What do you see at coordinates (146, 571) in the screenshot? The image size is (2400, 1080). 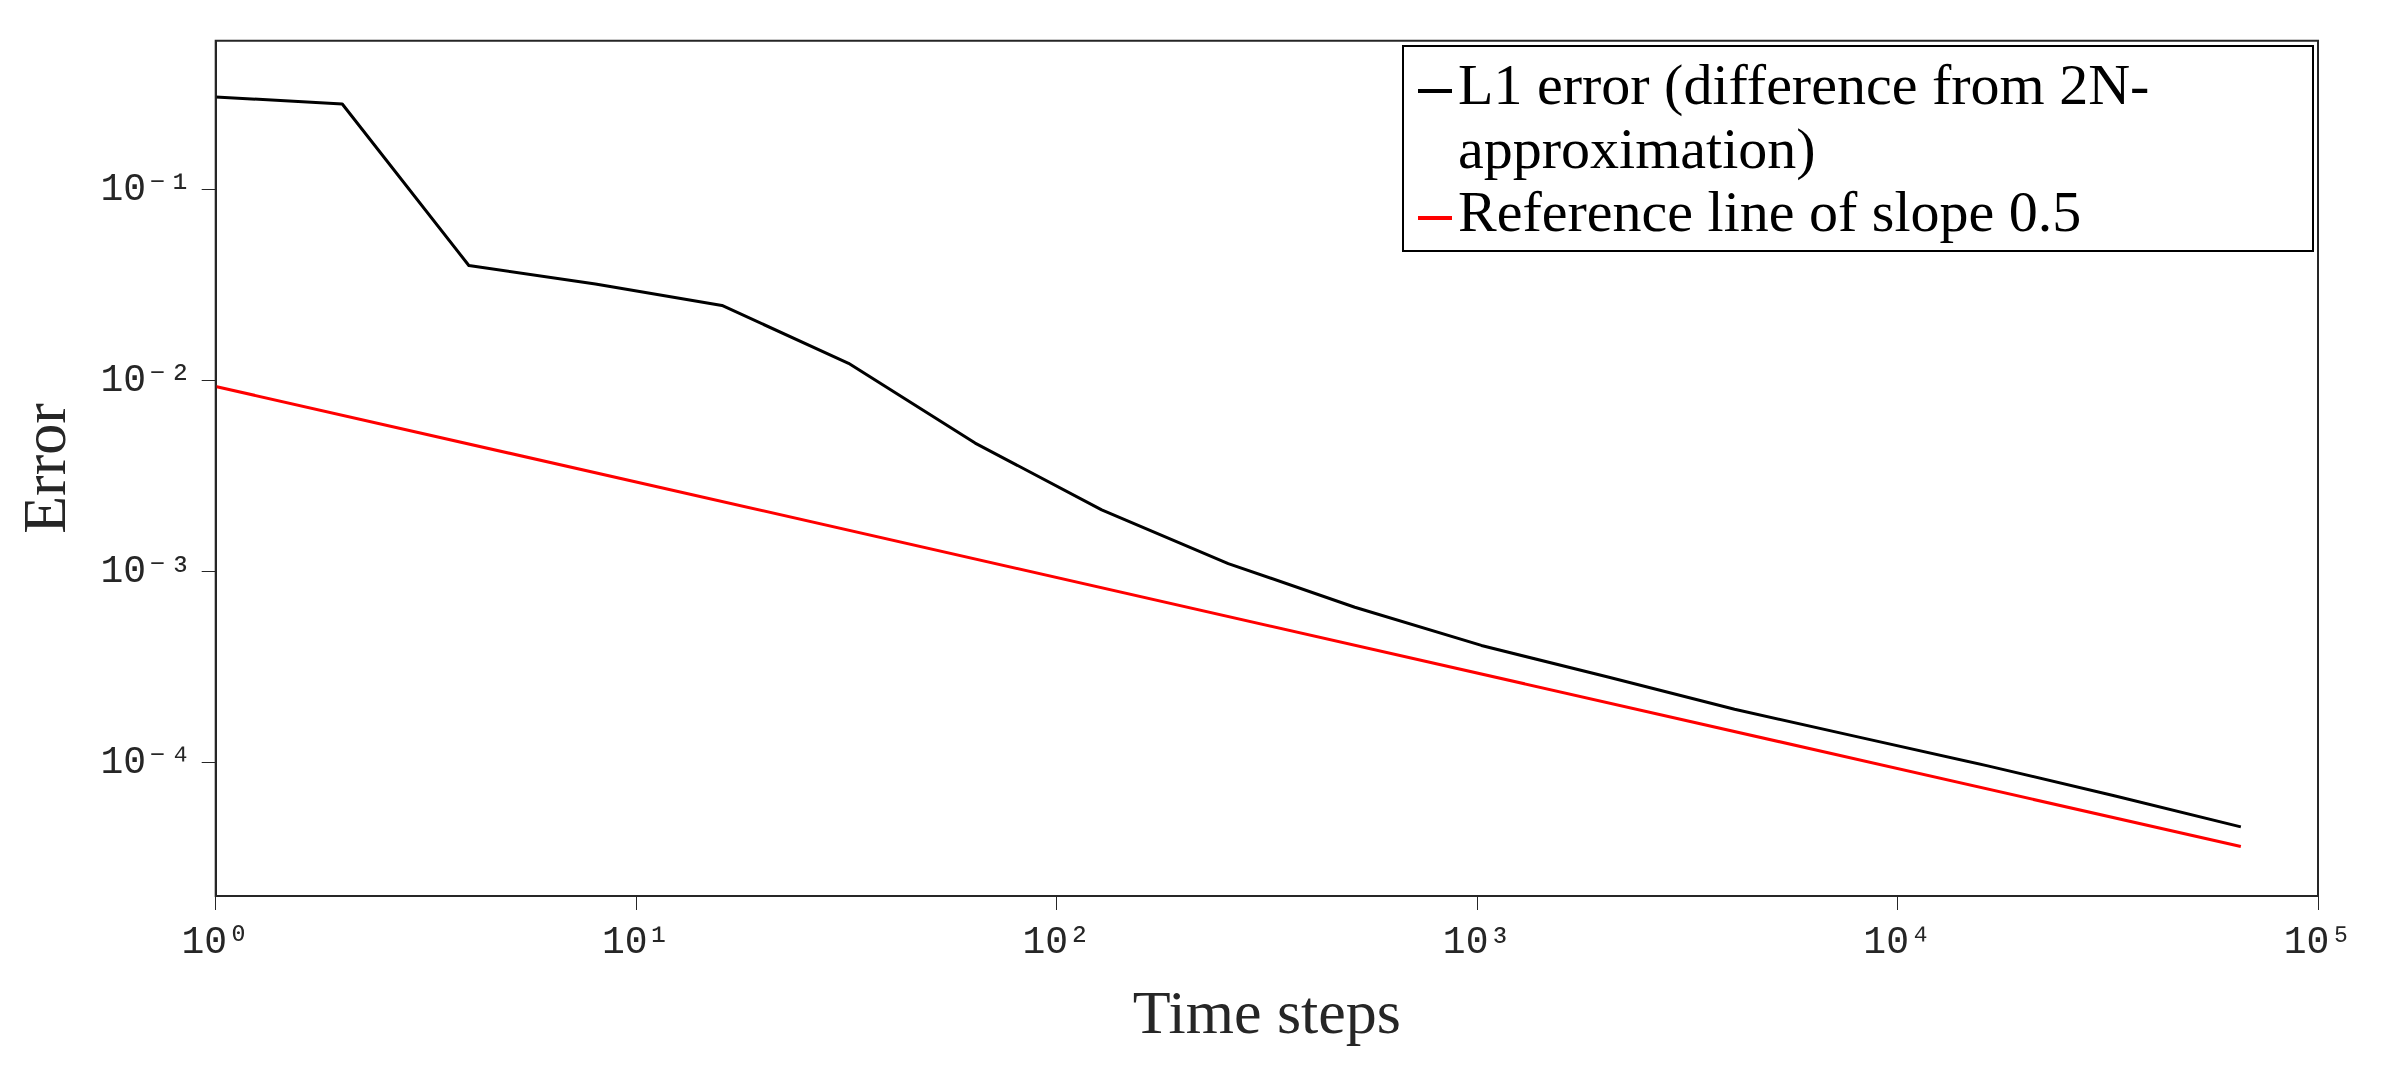 I see `y-tick-label: 10⁻³` at bounding box center [146, 571].